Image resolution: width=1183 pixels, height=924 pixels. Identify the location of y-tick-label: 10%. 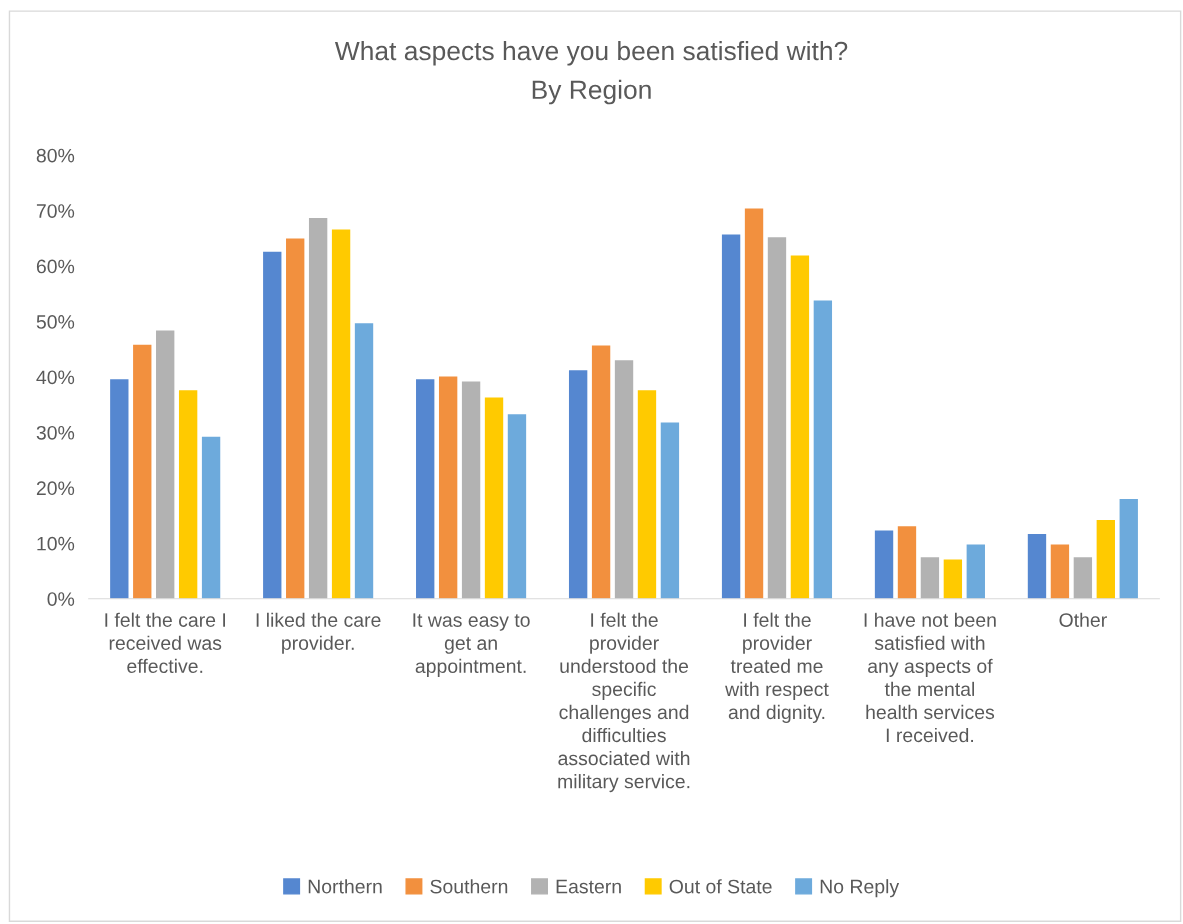
(56, 543).